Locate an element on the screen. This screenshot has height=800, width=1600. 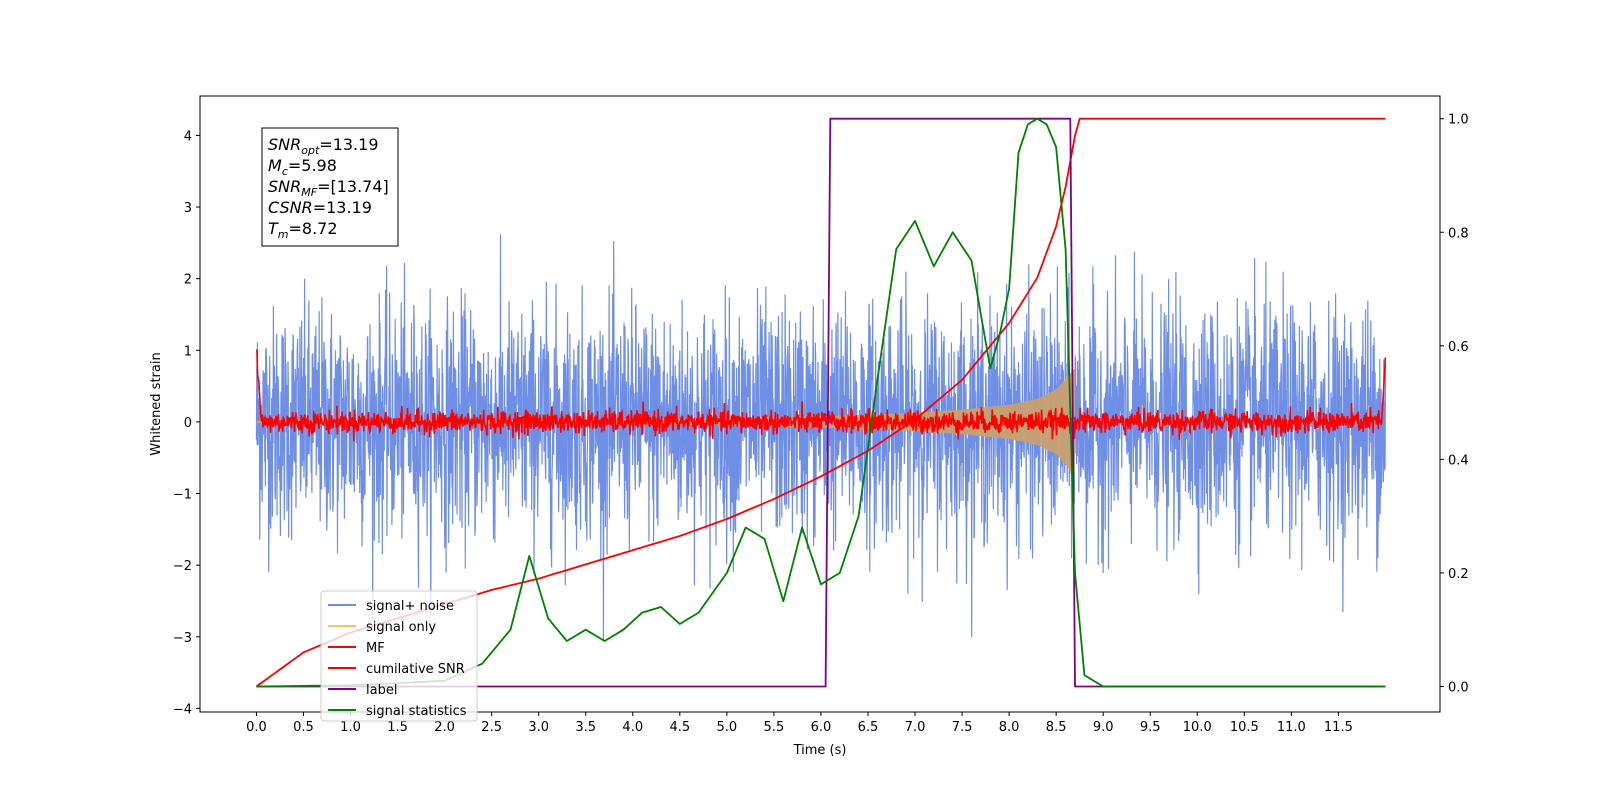
x-tick-label: 11.0 is located at coordinates (1291, 727).